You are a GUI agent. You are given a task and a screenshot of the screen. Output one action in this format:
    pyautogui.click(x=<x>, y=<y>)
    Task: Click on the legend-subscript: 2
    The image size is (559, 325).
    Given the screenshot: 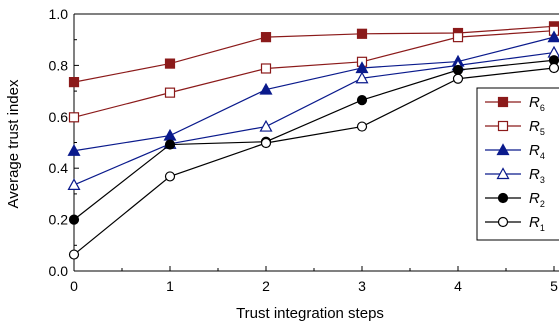 What is the action you would take?
    pyautogui.click(x=542, y=204)
    